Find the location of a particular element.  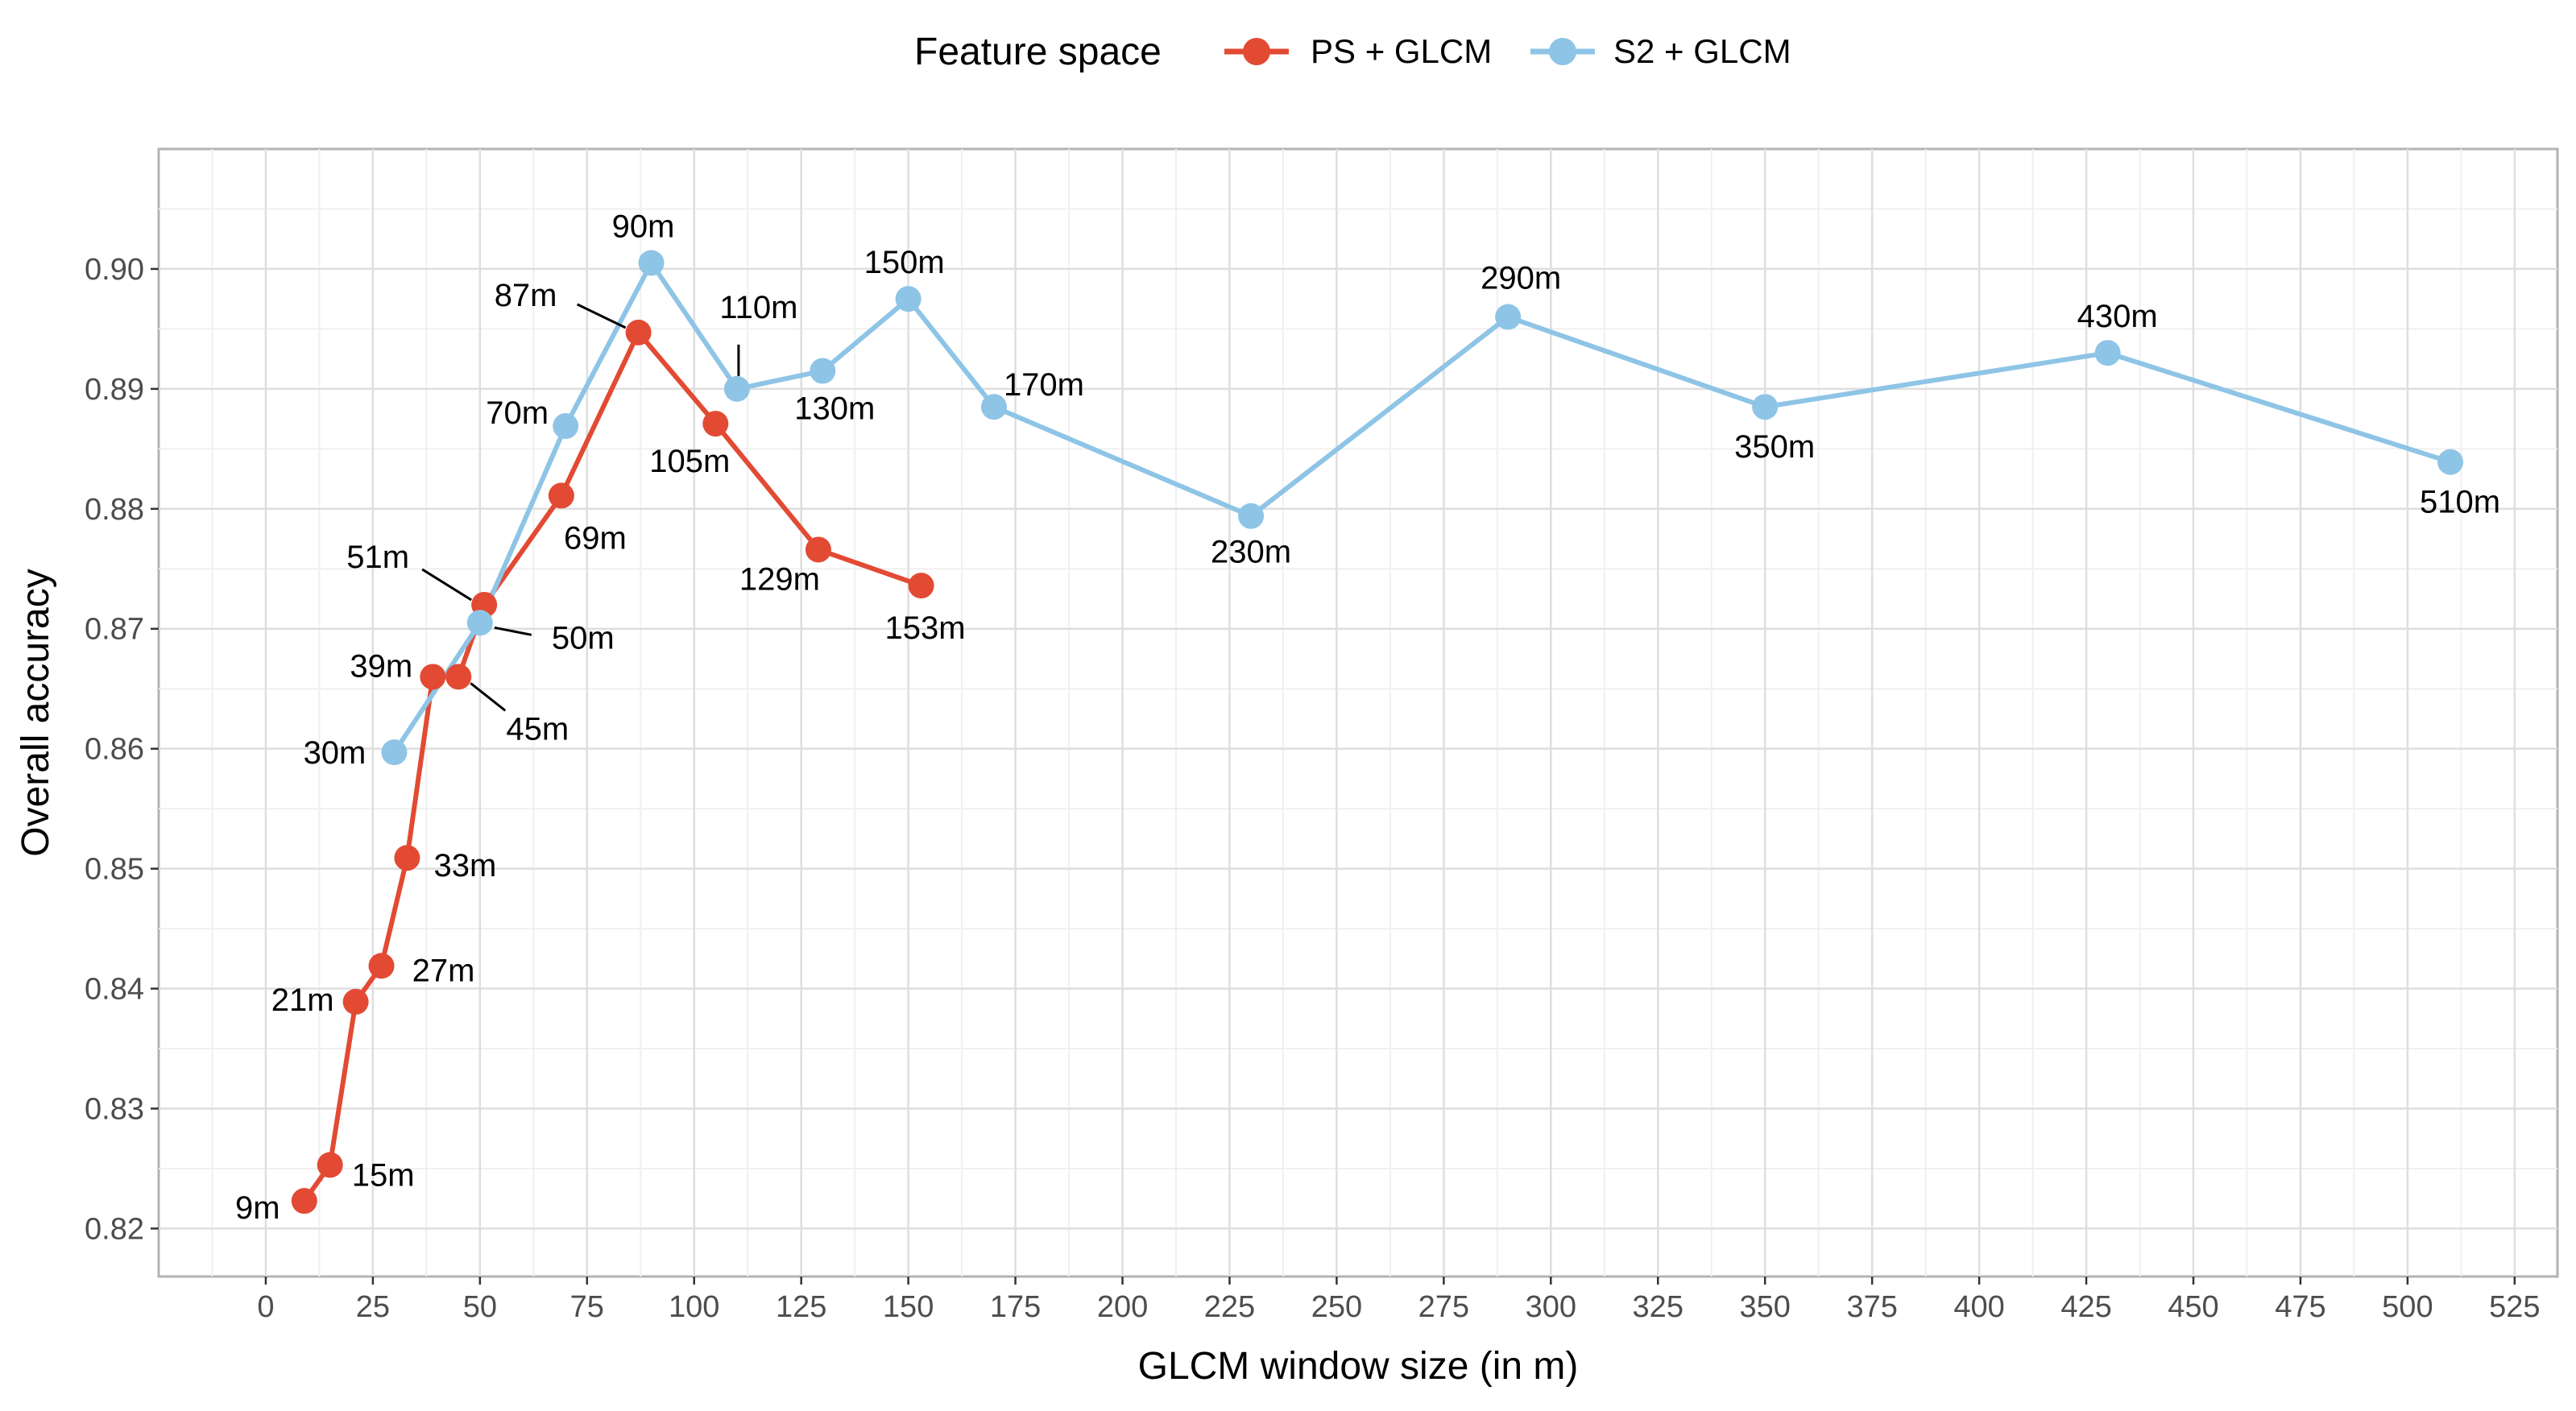

x-tick-label: 25 is located at coordinates (373, 1307).